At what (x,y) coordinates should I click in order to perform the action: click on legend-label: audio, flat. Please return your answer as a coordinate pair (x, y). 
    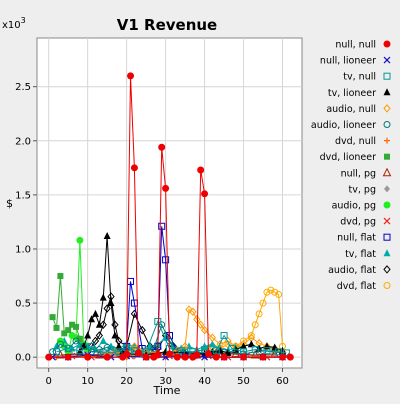
    Looking at the image, I should click on (352, 270).